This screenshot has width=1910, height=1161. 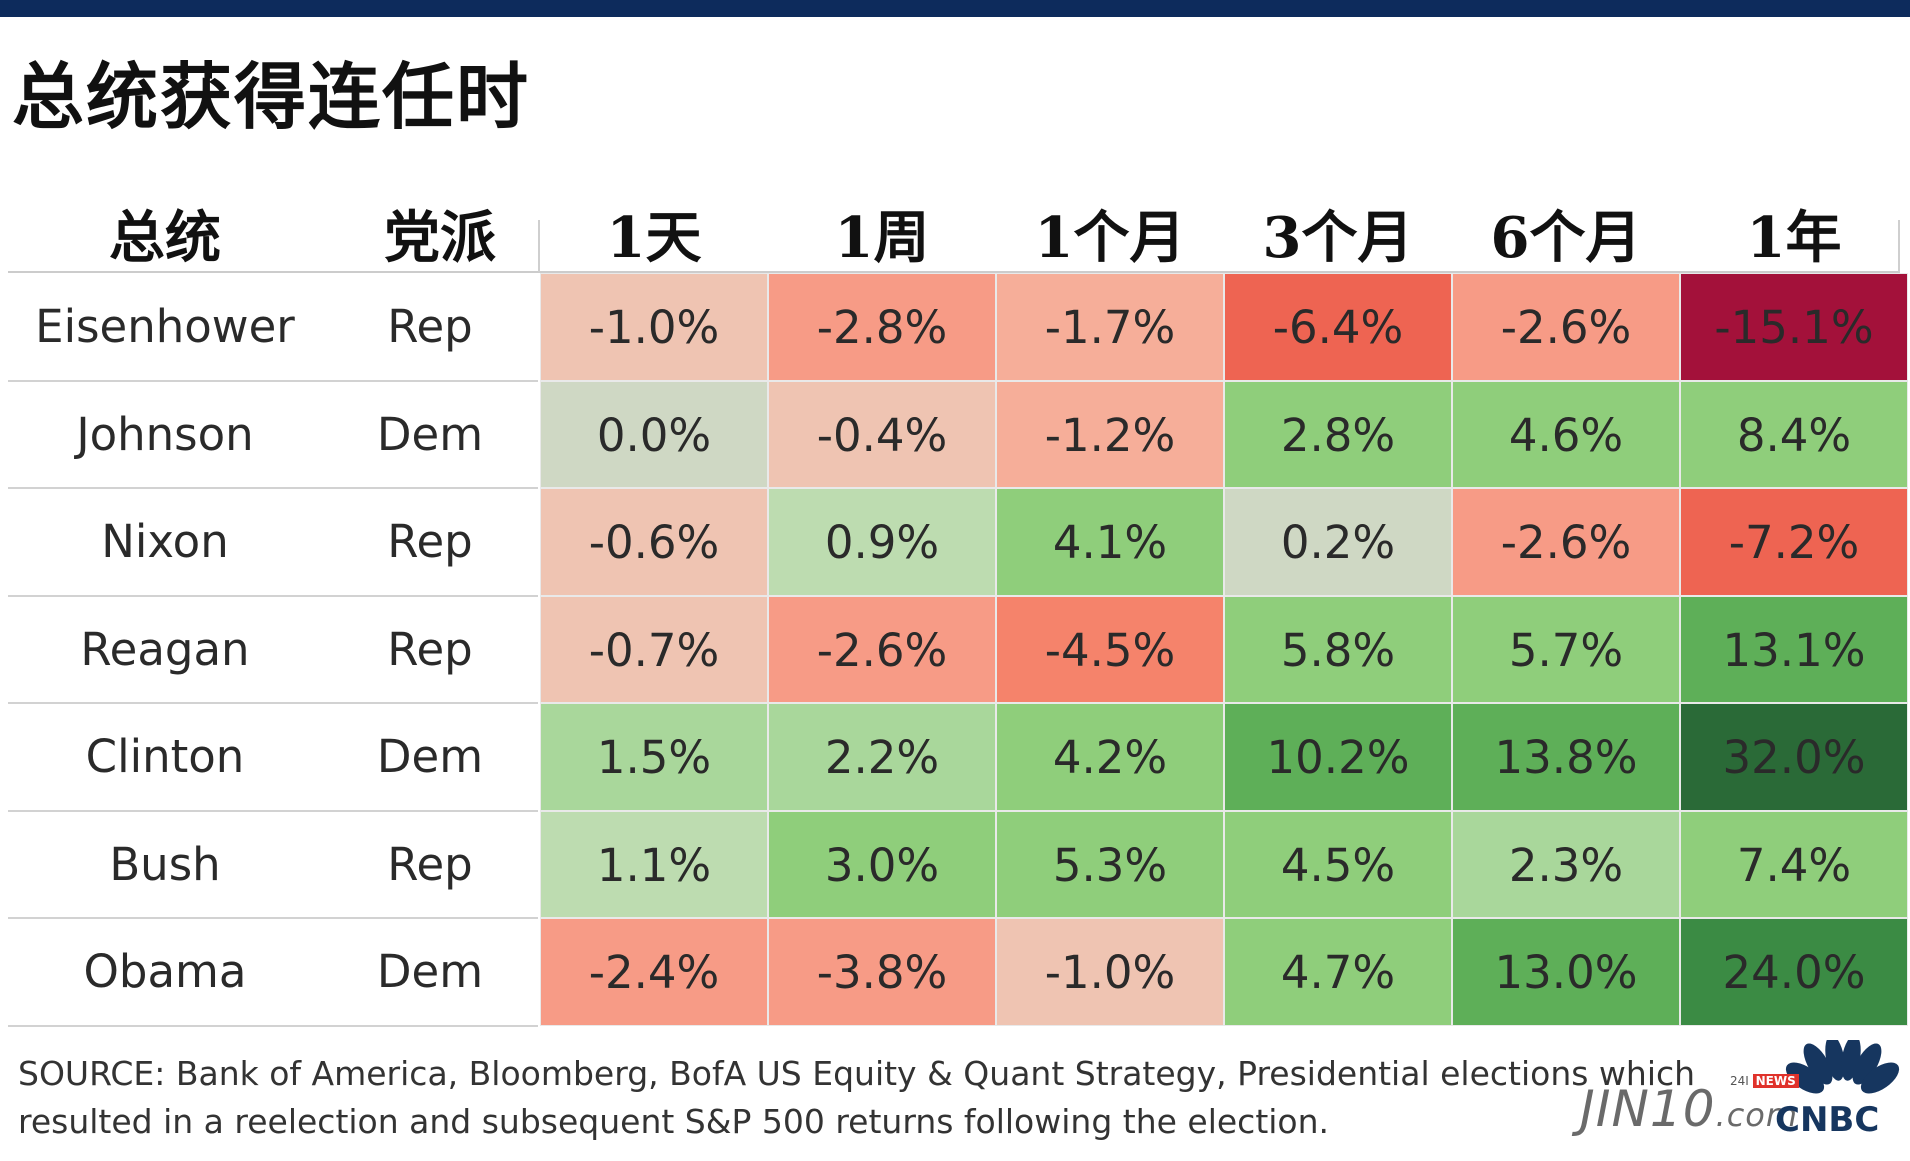 I want to click on heatmap-cell: 7.4%, so click(x=1794, y=864).